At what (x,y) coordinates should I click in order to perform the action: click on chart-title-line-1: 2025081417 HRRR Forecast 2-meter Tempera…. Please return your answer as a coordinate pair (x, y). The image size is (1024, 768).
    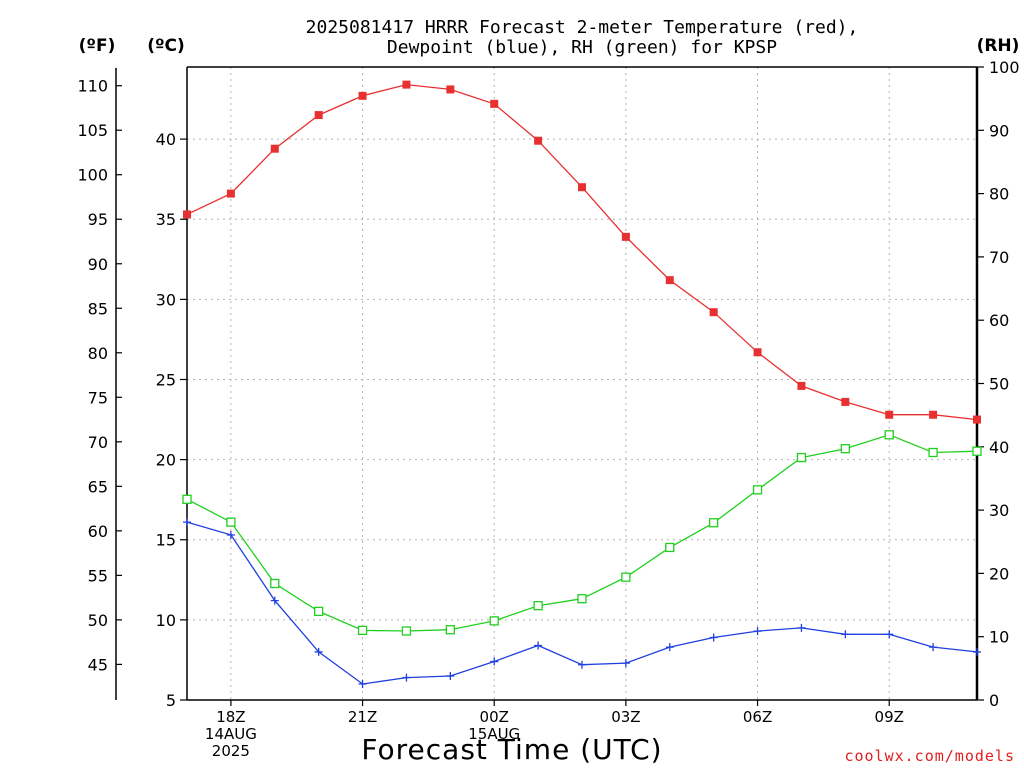
    Looking at the image, I should click on (582, 27).